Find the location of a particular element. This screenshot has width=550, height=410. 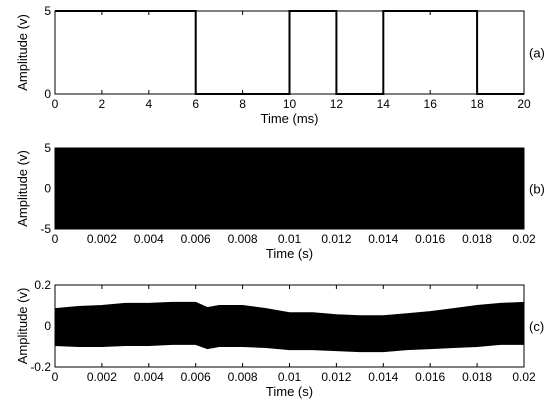

x-tick-label: 4 is located at coordinates (148, 104).